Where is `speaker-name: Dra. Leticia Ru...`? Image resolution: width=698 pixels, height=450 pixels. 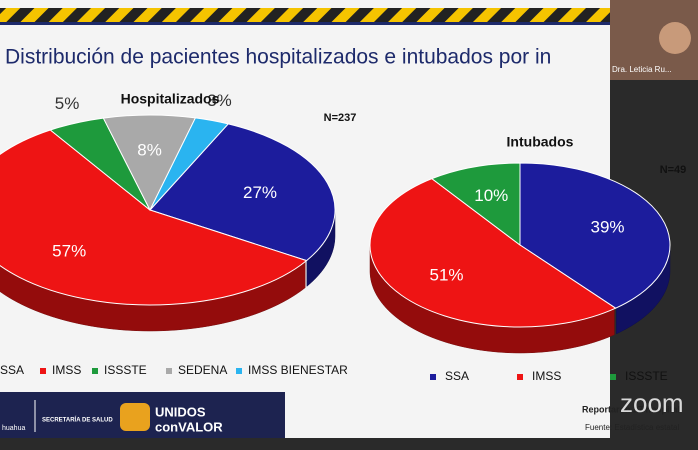 speaker-name: Dra. Leticia Ru... is located at coordinates (642, 69).